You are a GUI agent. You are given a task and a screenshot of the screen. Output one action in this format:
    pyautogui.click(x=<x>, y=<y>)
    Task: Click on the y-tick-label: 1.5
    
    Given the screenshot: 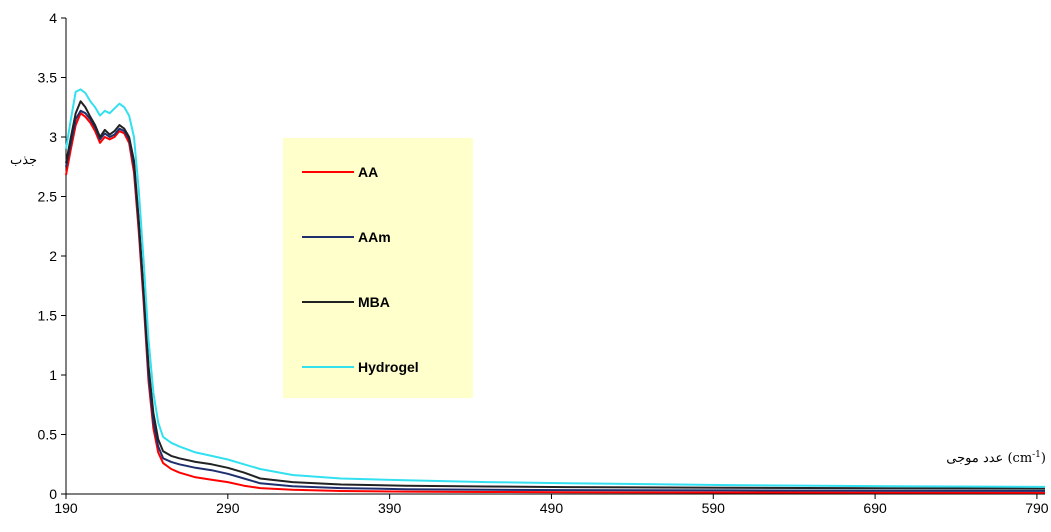 What is the action you would take?
    pyautogui.click(x=48, y=316)
    